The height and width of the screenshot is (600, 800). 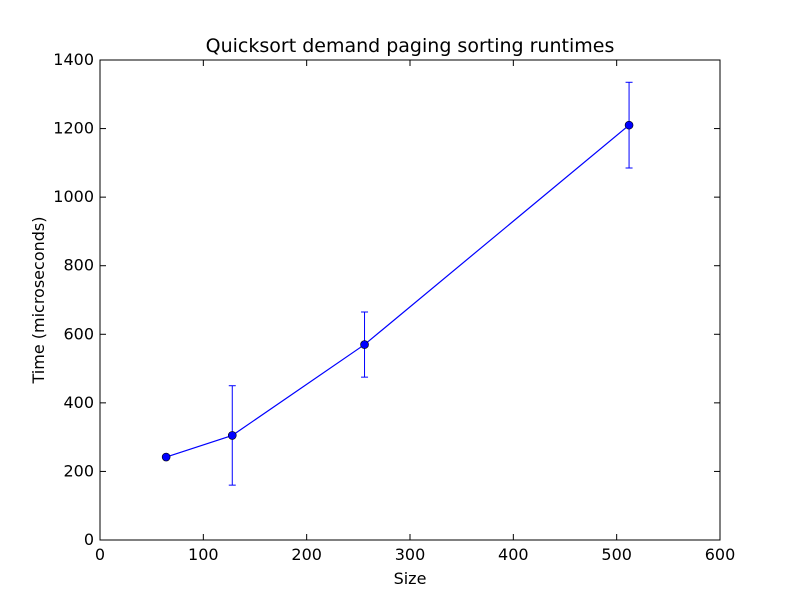 What do you see at coordinates (73, 128) in the screenshot?
I see `y-tick-label: 1200` at bounding box center [73, 128].